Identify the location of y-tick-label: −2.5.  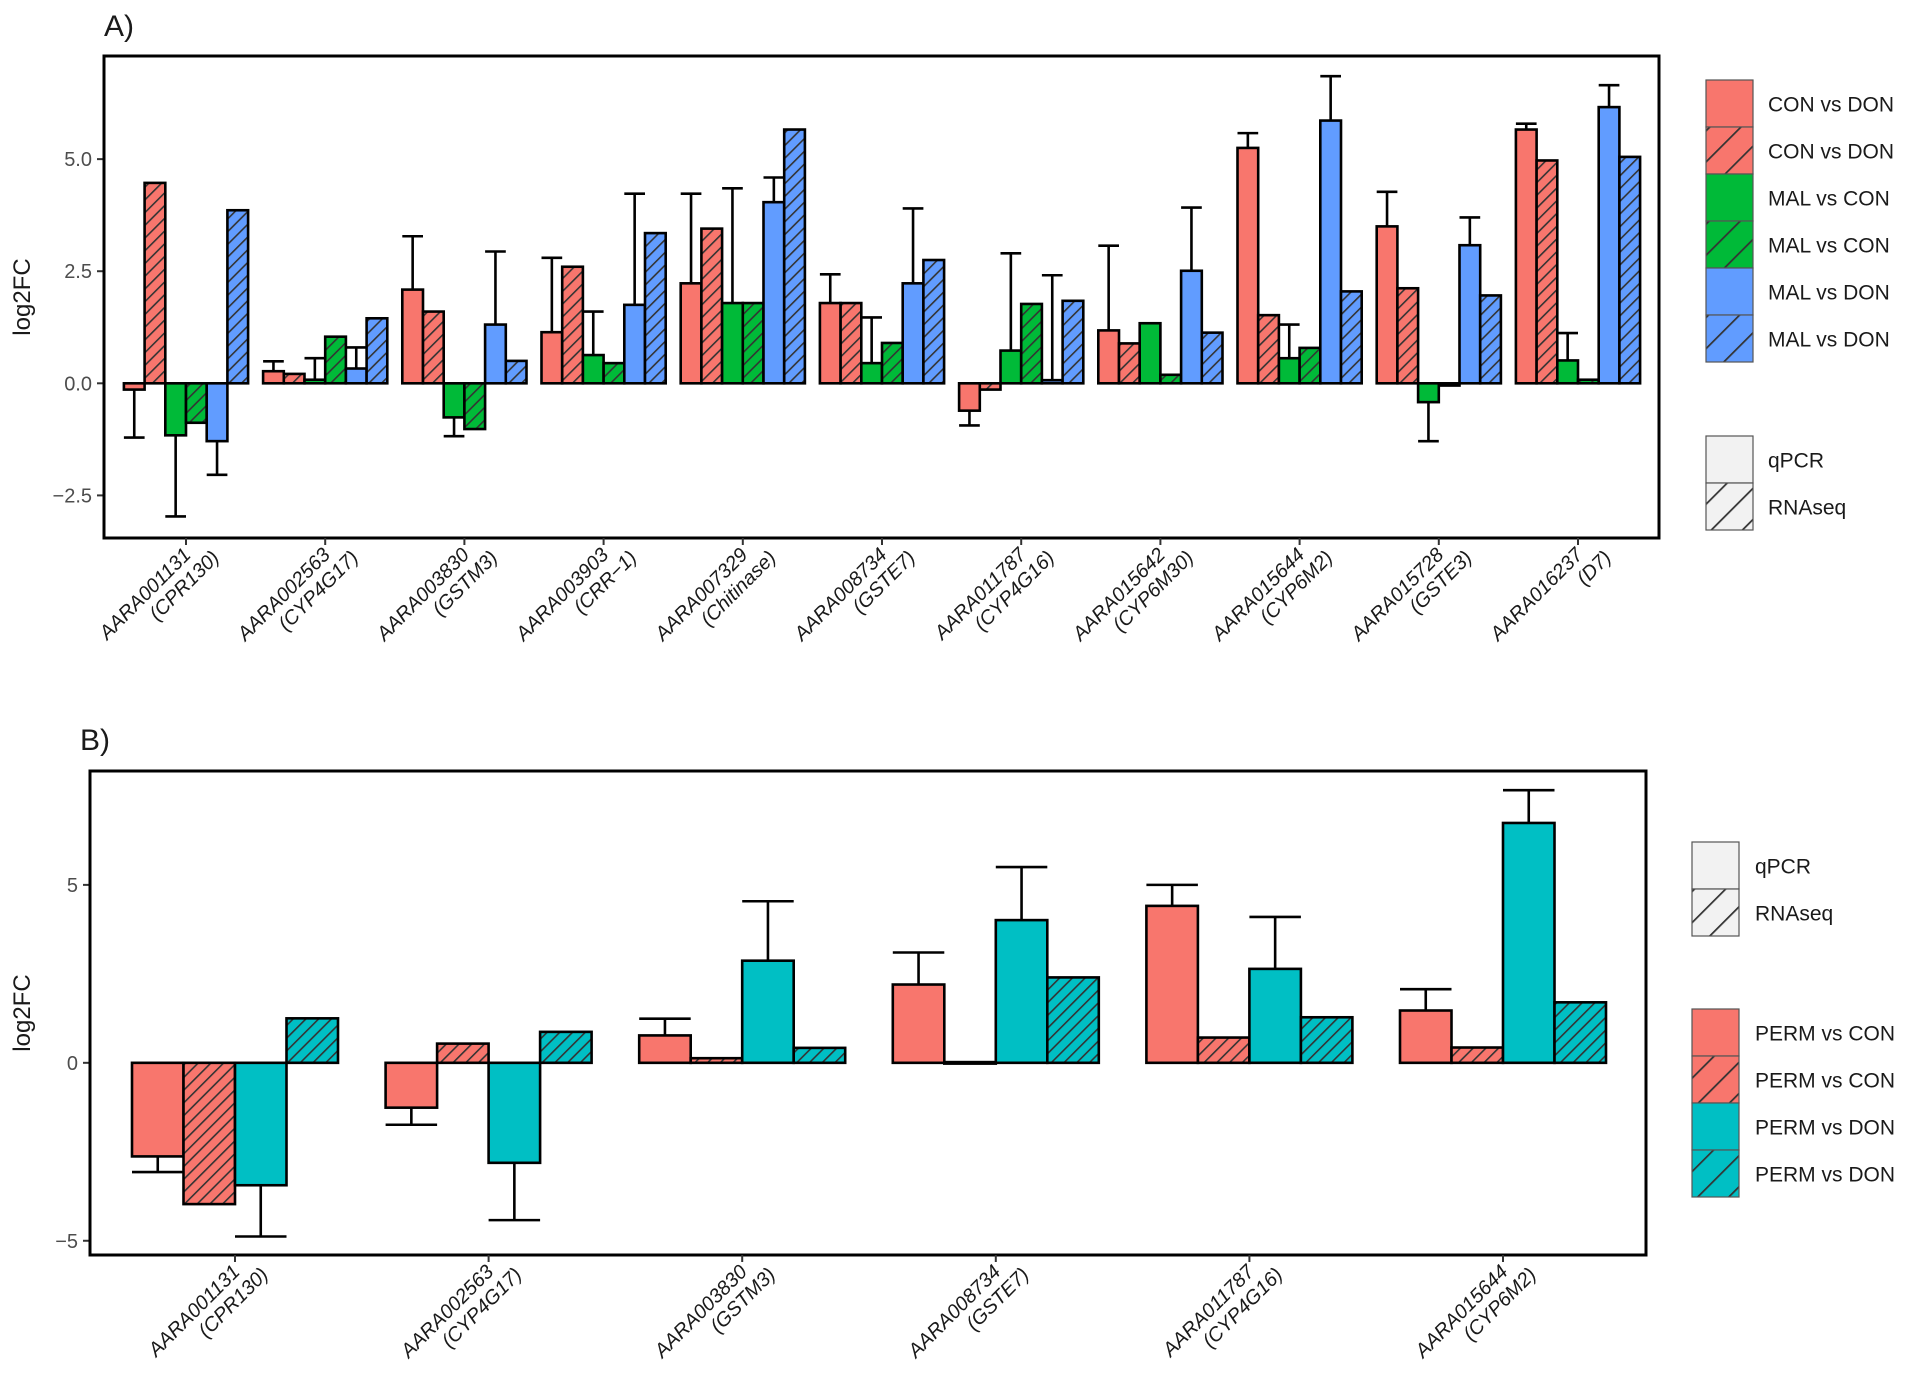
(72, 496).